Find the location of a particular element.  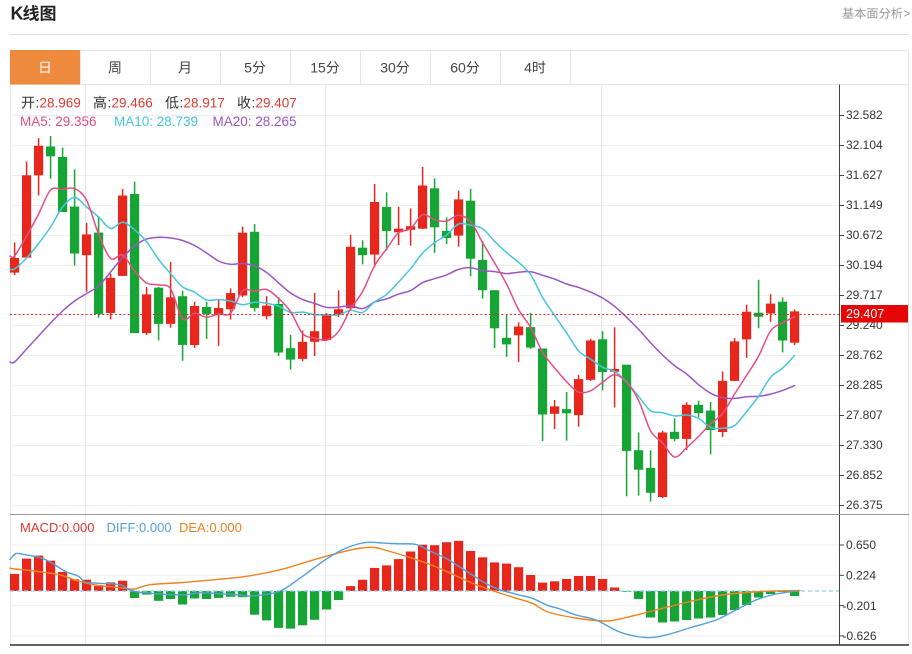

svg-text: 60 is located at coordinates (458, 67).